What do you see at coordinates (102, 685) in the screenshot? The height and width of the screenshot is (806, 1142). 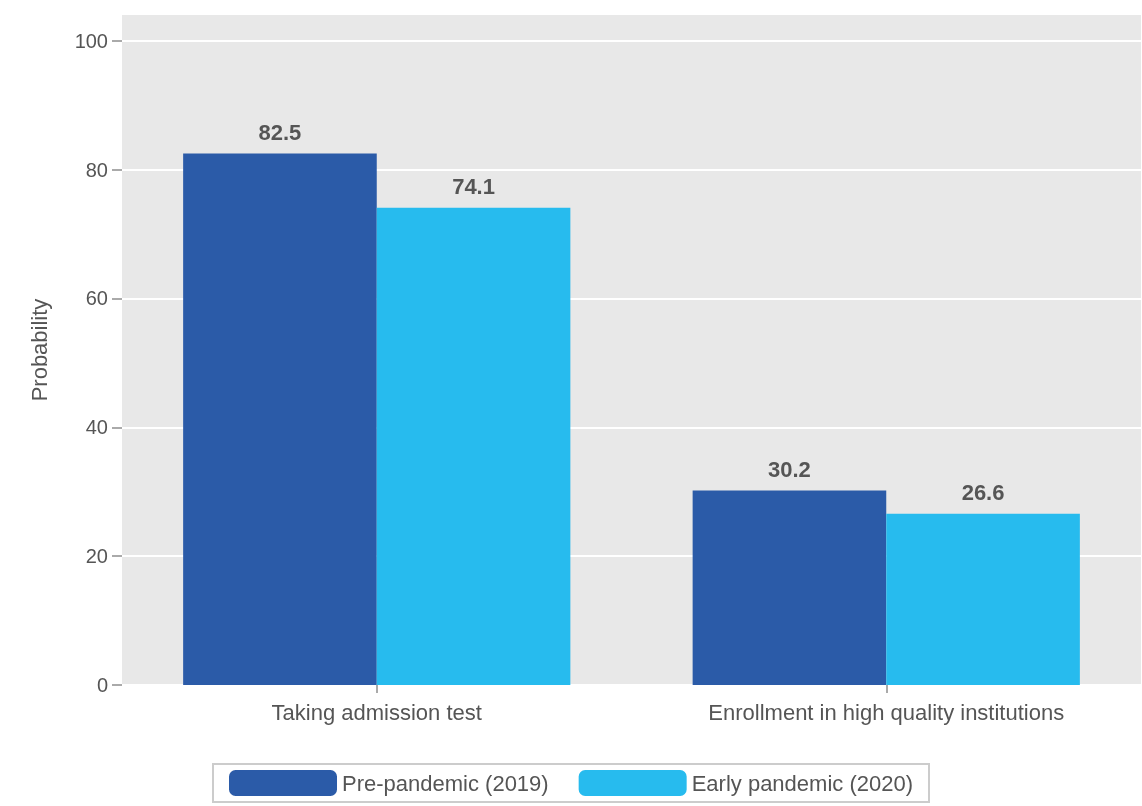 I see `y-tick-label: 0` at bounding box center [102, 685].